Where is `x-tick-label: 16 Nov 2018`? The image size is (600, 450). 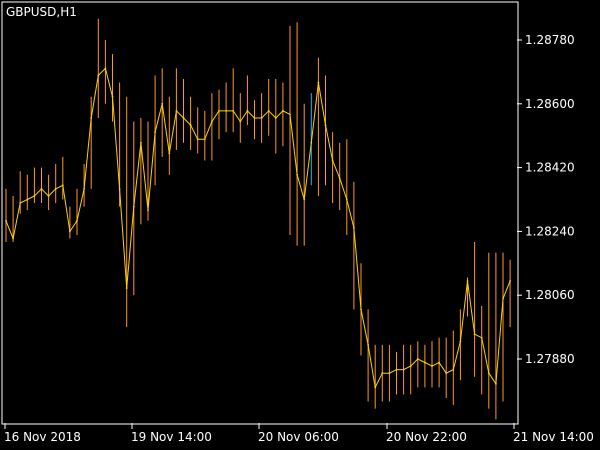
x-tick-label: 16 Nov 2018 is located at coordinates (42, 437).